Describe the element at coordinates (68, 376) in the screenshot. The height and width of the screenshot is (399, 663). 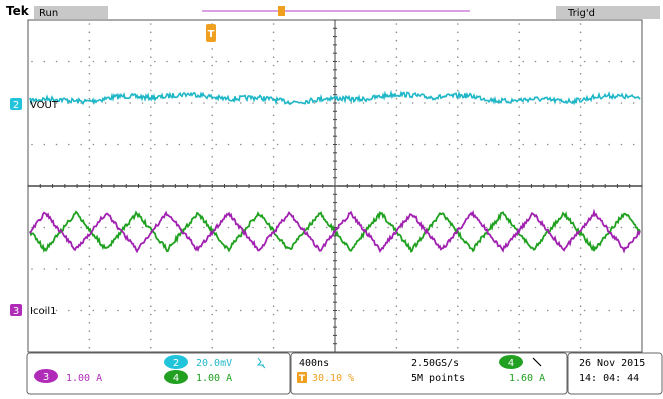
I see `ch3-scale-readout: 3 1.00 A` at that location.